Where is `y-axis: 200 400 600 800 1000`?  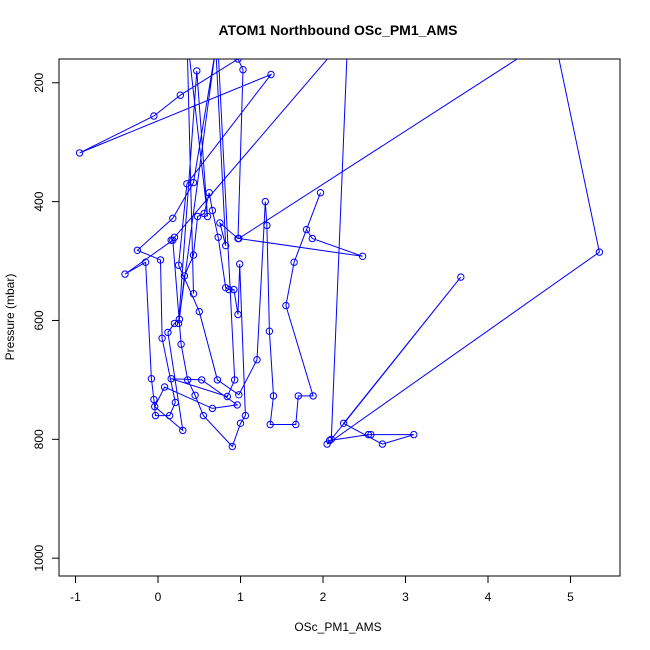 y-axis: 200 400 600 800 1000 is located at coordinates (46, 322).